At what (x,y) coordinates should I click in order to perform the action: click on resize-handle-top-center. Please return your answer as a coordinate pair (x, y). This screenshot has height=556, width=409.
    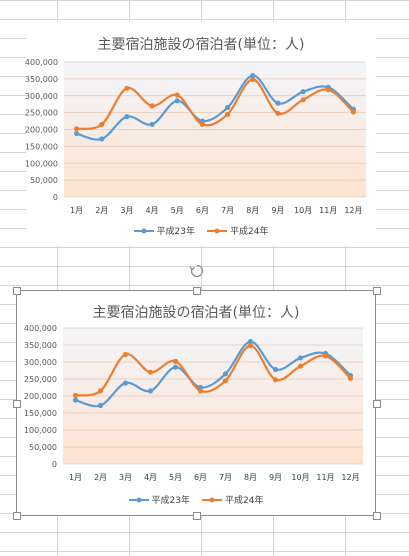
    Looking at the image, I should click on (197, 291).